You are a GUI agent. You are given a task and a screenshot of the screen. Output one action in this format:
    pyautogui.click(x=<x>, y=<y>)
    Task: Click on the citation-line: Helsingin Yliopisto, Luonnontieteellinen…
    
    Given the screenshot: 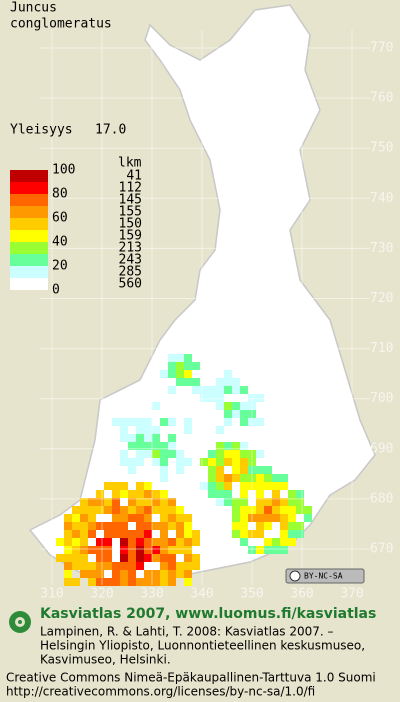 What is the action you would take?
    pyautogui.click(x=202, y=646)
    